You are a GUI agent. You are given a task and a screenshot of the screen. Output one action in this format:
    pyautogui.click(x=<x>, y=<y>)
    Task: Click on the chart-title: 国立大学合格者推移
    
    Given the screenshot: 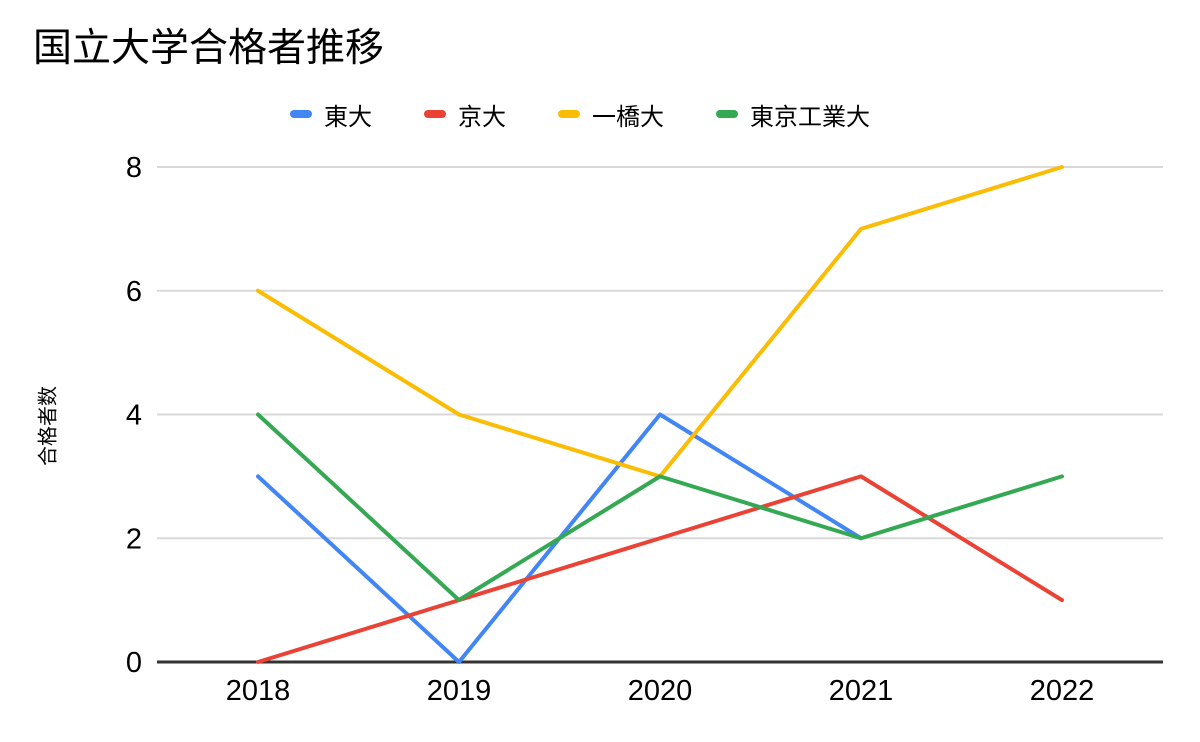 What is the action you would take?
    pyautogui.click(x=209, y=48)
    